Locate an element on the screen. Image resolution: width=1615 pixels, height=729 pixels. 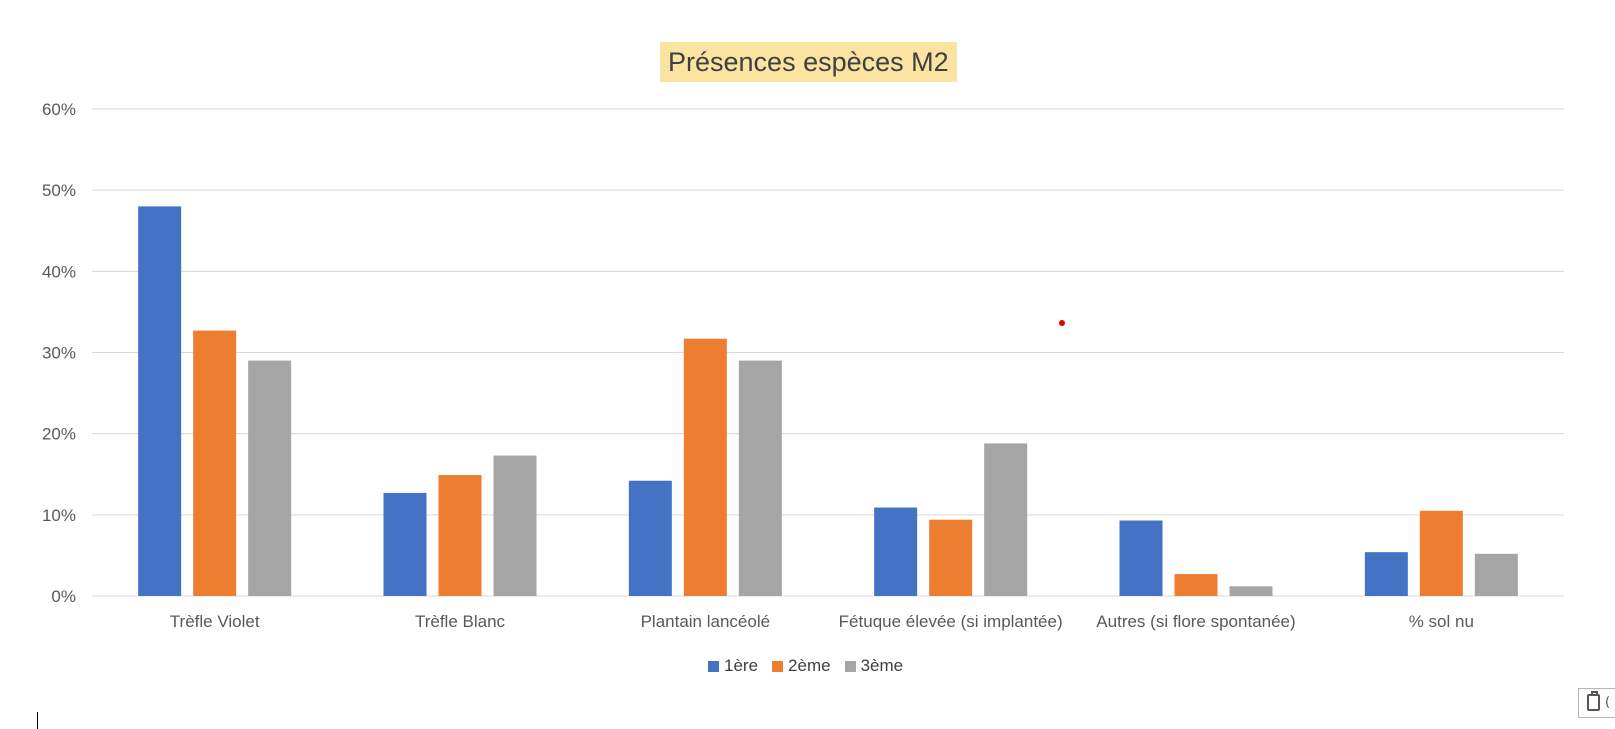
x-category-label: Trèfle Violet is located at coordinates (215, 621).